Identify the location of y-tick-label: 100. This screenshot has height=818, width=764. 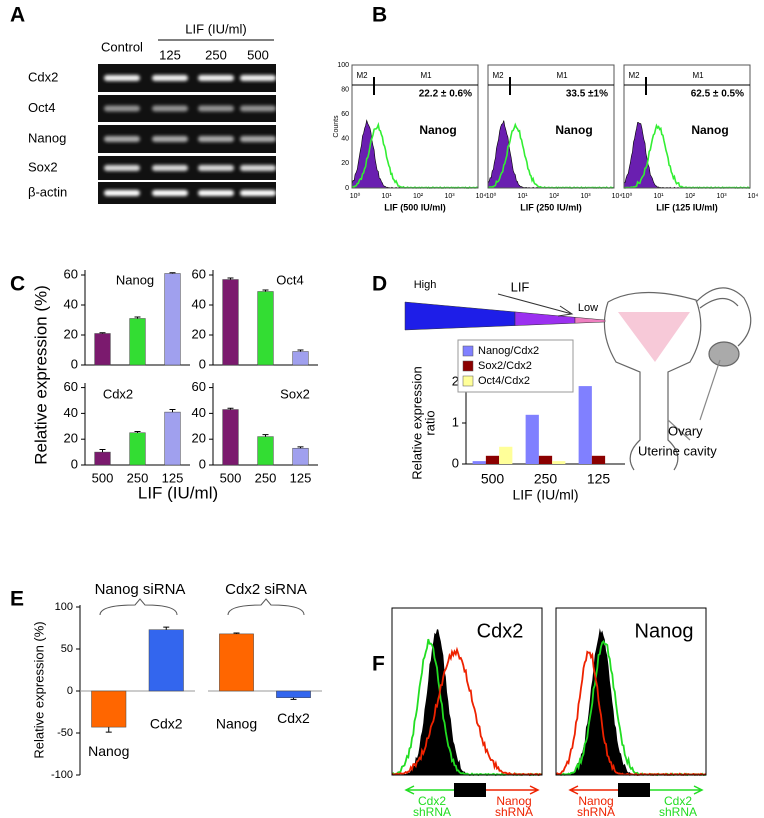
(64, 607).